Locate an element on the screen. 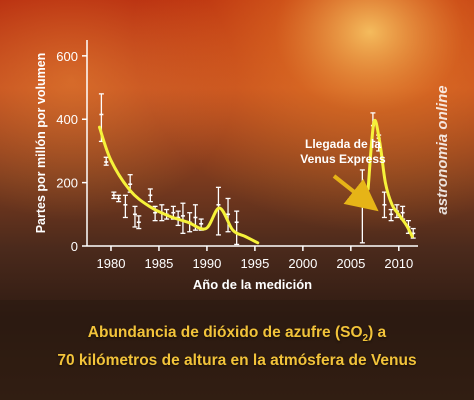 This screenshot has height=400, width=474. watermark-text: astronomia online is located at coordinates (442, 149).